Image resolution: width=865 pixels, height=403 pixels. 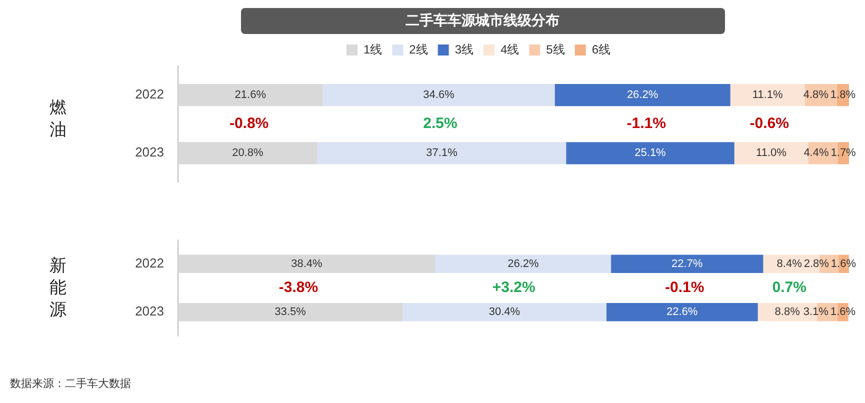 I want to click on data-label: 1.8%, so click(x=843, y=95).